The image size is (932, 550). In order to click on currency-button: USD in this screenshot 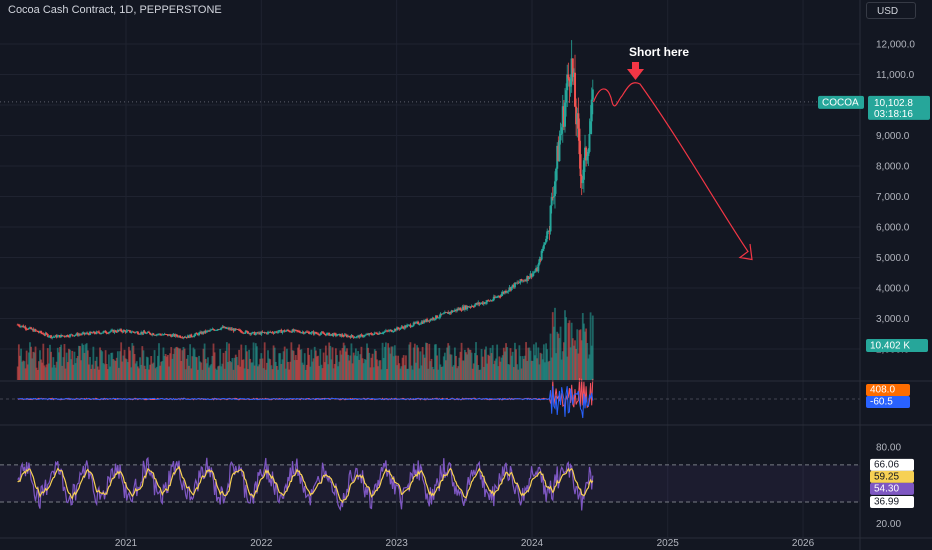, I will do `click(891, 10)`.